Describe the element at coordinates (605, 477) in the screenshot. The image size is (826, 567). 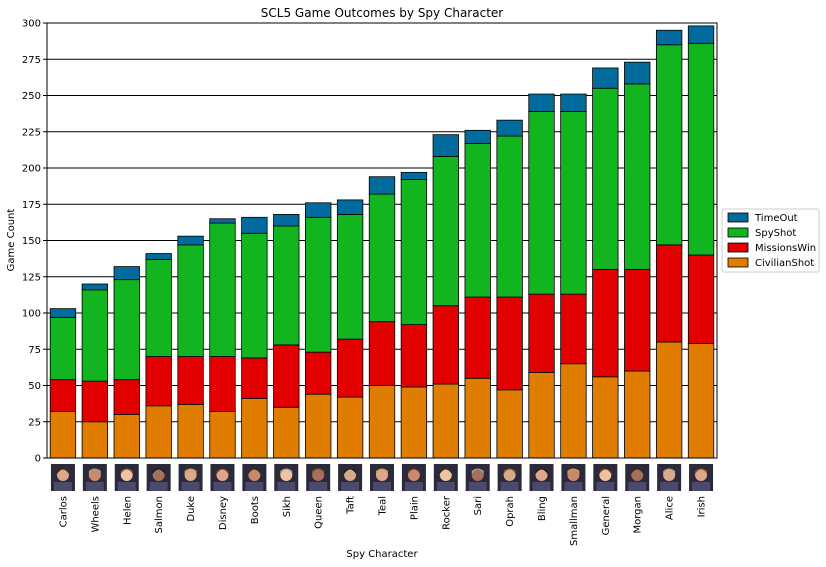
I see `portrait-icon-general` at that location.